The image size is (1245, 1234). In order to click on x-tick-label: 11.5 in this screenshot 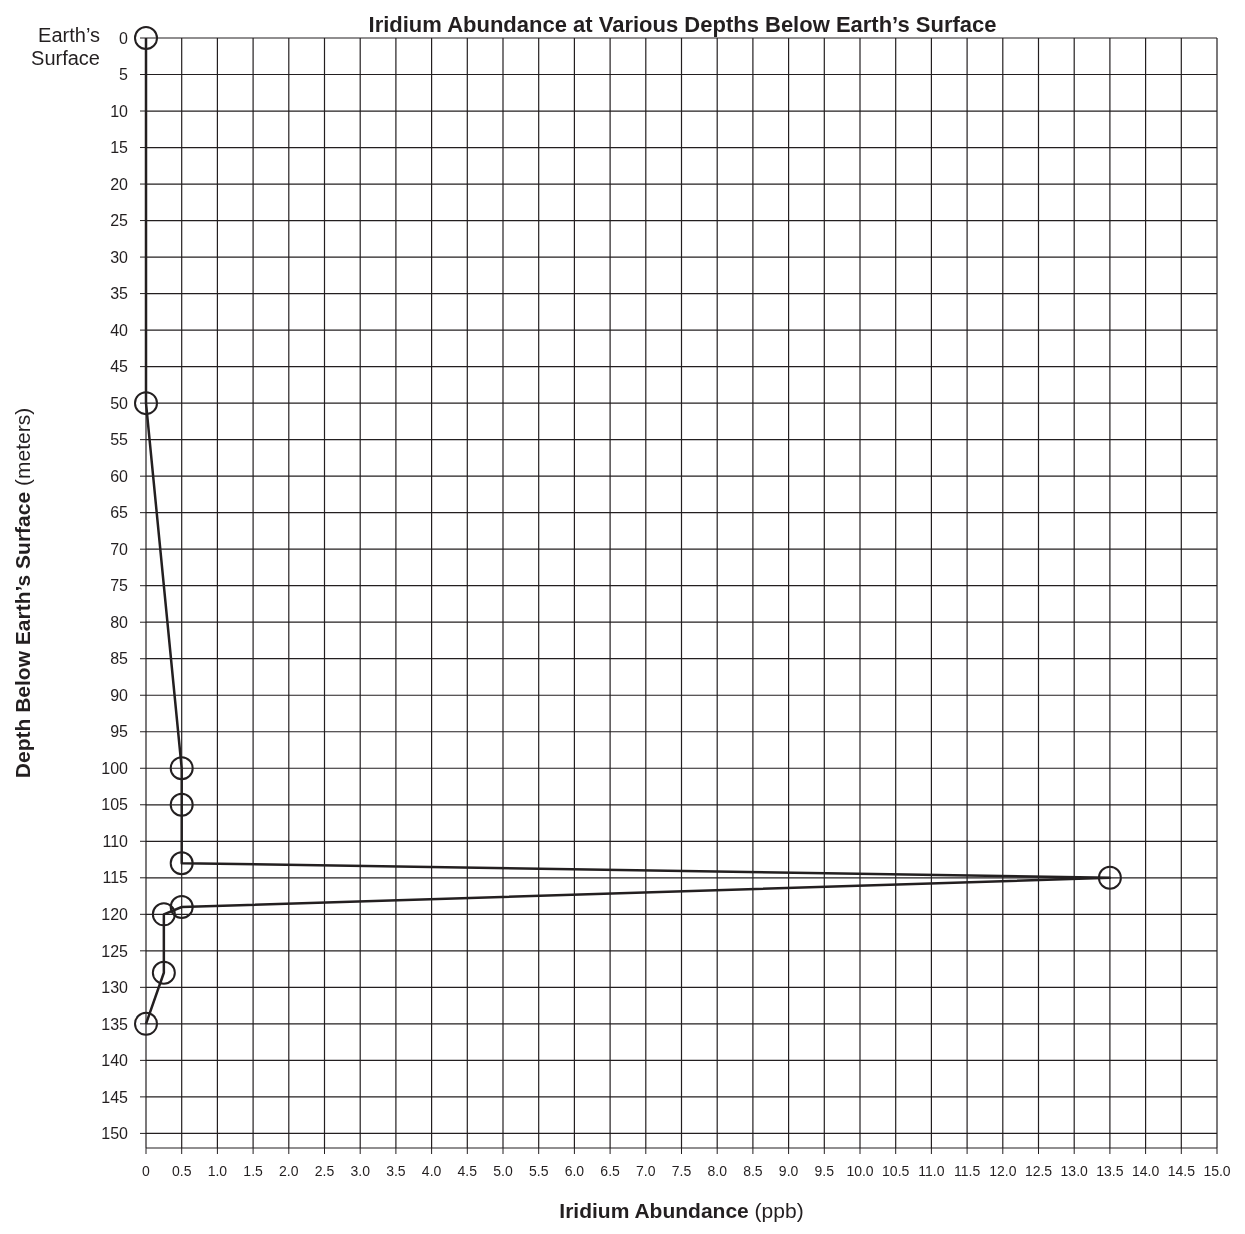, I will do `click(967, 1171)`.